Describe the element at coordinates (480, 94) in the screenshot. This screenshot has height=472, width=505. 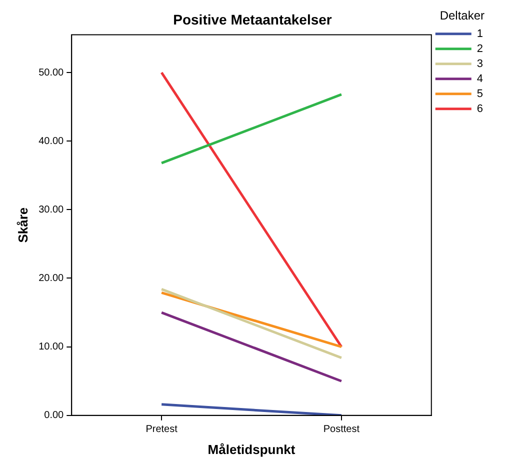
I see `legend-label: 5` at that location.